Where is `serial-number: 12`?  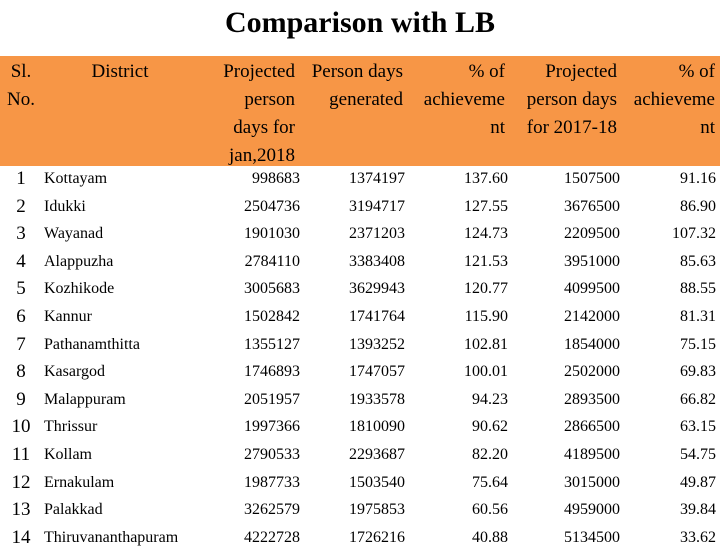
serial-number: 12 is located at coordinates (21, 482).